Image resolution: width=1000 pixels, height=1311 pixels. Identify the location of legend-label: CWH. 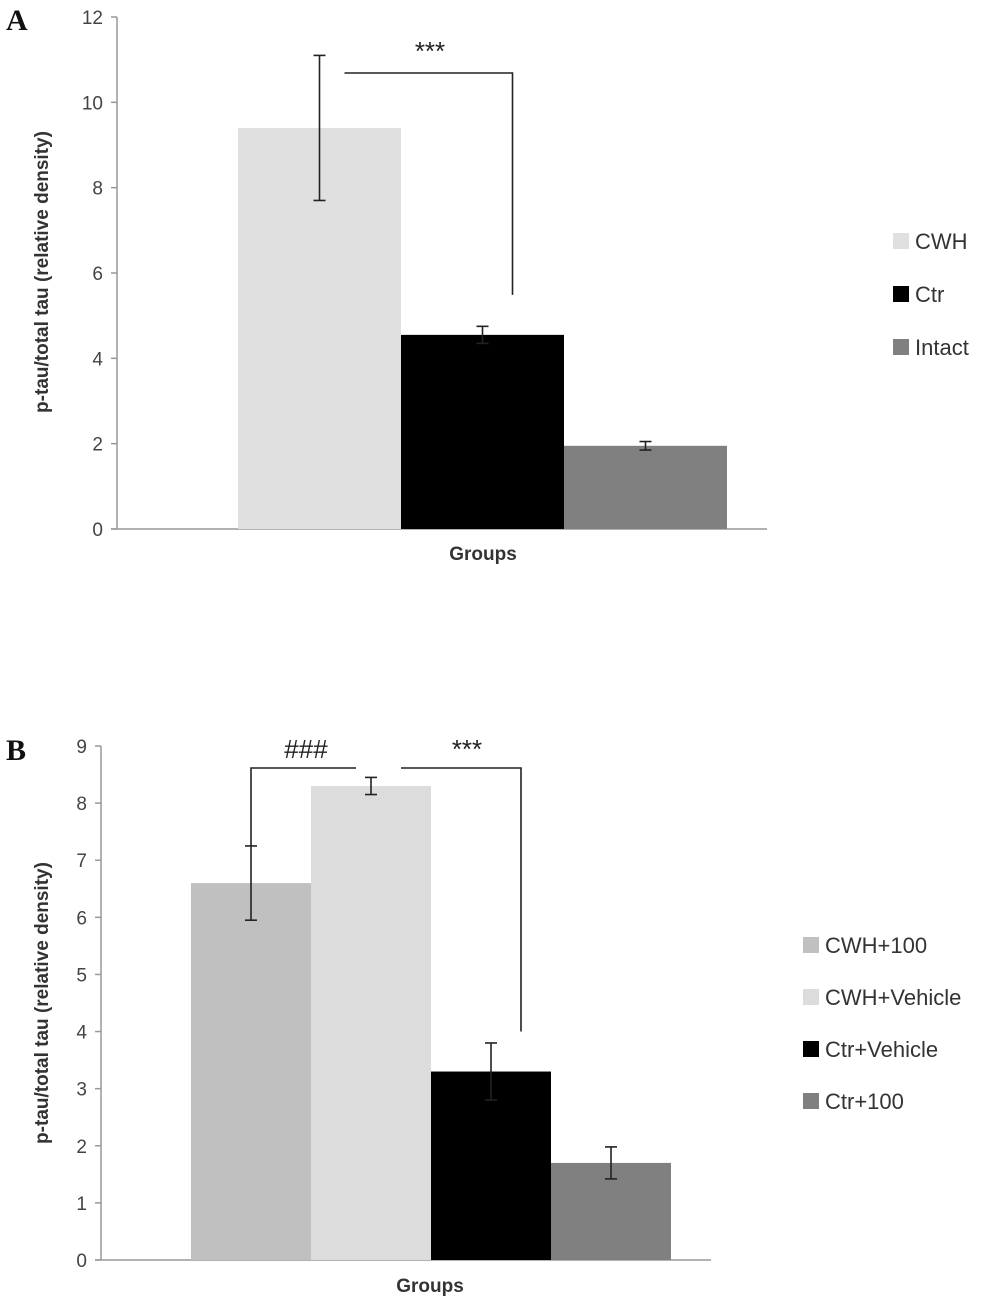
(941, 241).